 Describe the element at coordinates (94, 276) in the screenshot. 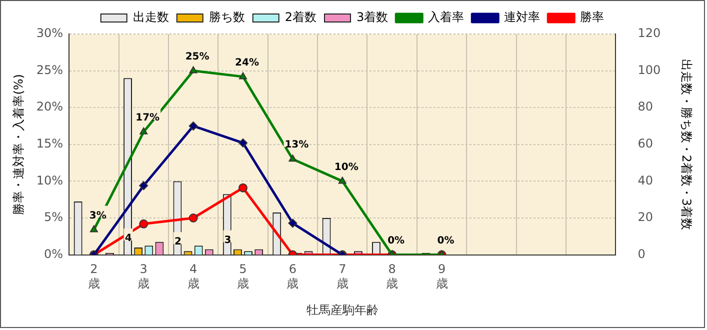

I see `x-tick-label: 2 歳` at that location.